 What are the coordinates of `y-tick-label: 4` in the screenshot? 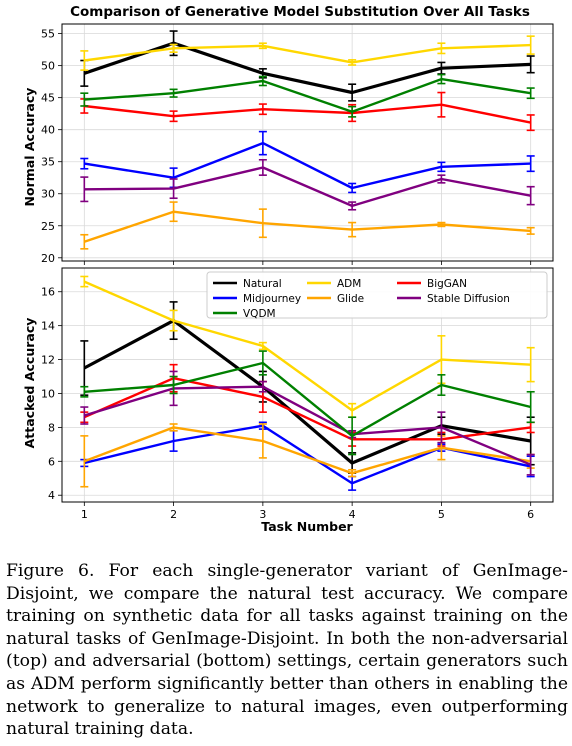 It's located at (51, 495).